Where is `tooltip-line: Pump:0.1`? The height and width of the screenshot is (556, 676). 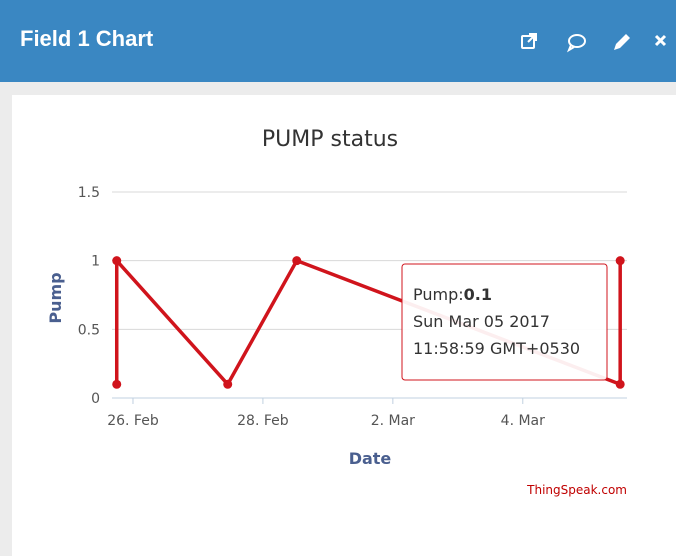
tooltip-line: Pump:0.1 is located at coordinates (452, 294).